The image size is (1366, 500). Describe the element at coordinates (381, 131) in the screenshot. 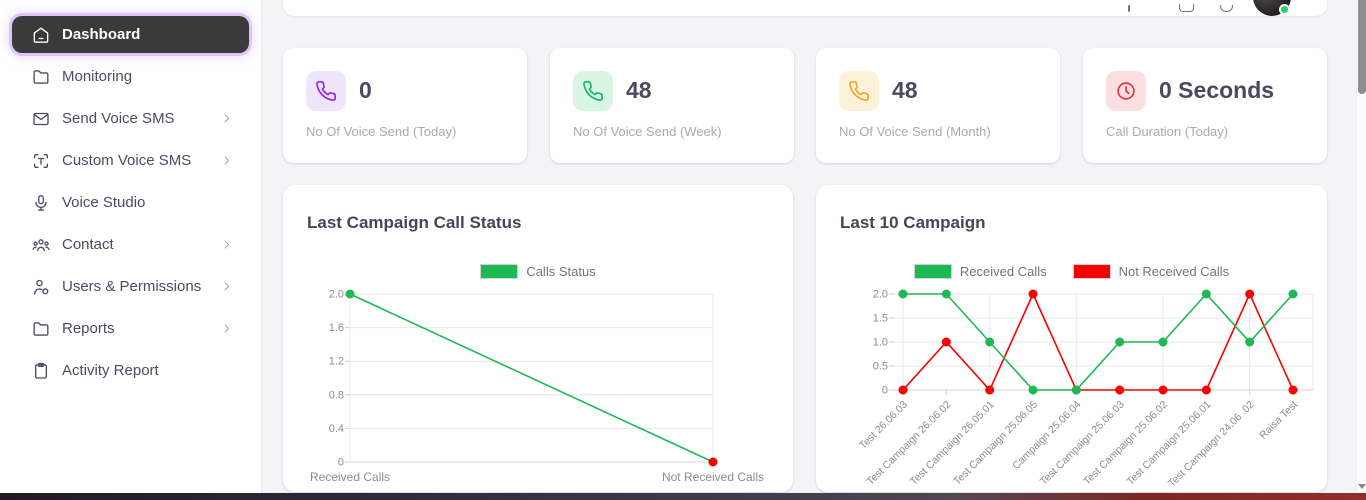

I see `stat-label: No Of Voice Send (Today)` at that location.